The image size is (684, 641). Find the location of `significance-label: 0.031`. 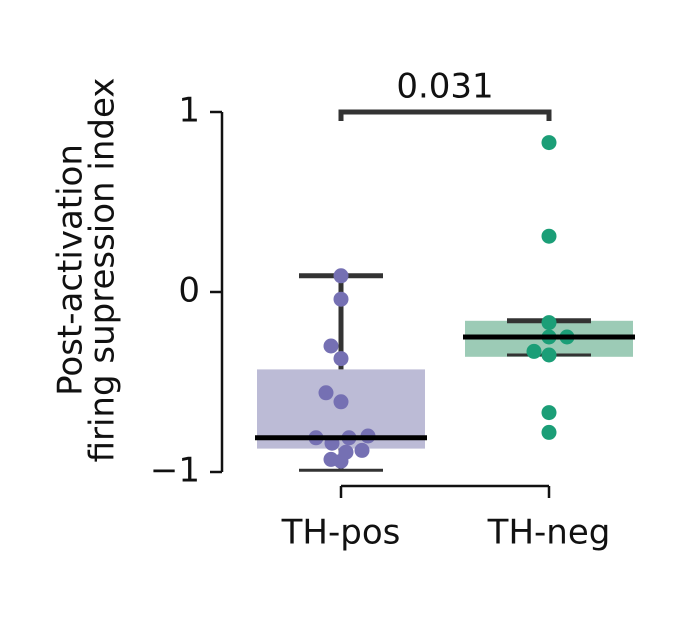

significance-label: 0.031 is located at coordinates (444, 87).